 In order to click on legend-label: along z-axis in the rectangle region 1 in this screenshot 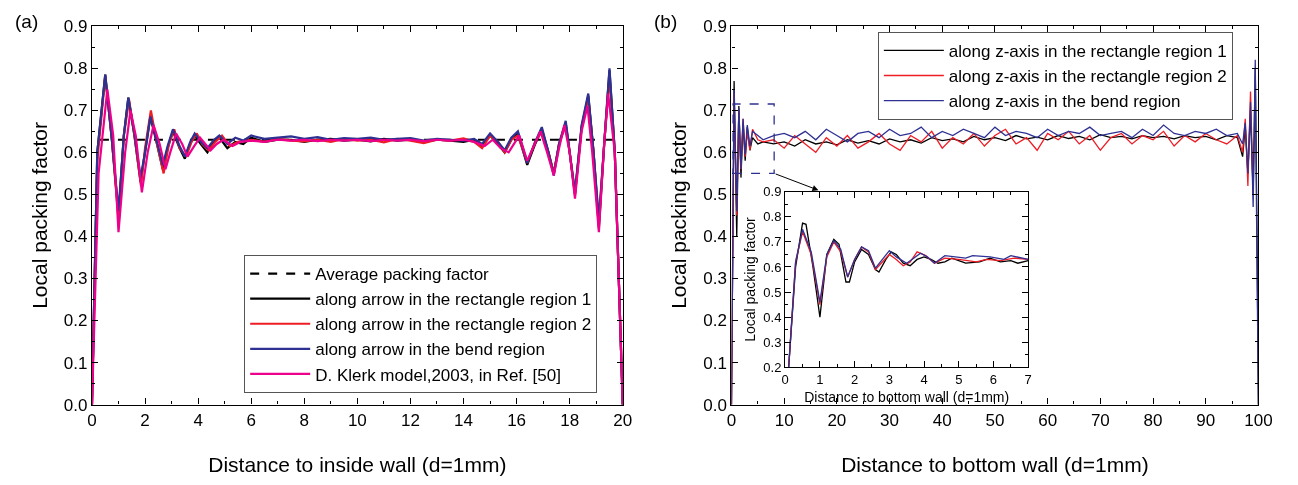, I will do `click(1087, 52)`.